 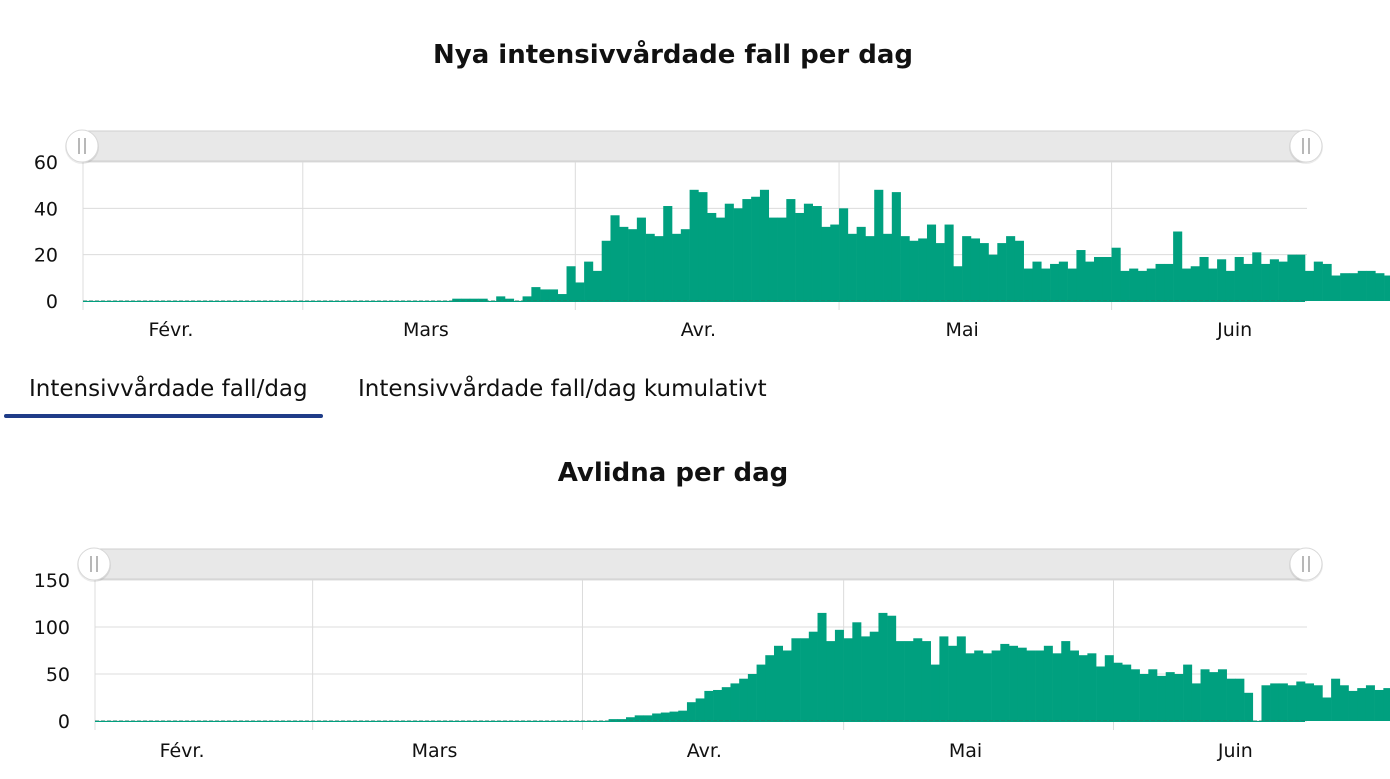 What do you see at coordinates (698, 330) in the screenshot?
I see `x-tick-label: Avr.` at bounding box center [698, 330].